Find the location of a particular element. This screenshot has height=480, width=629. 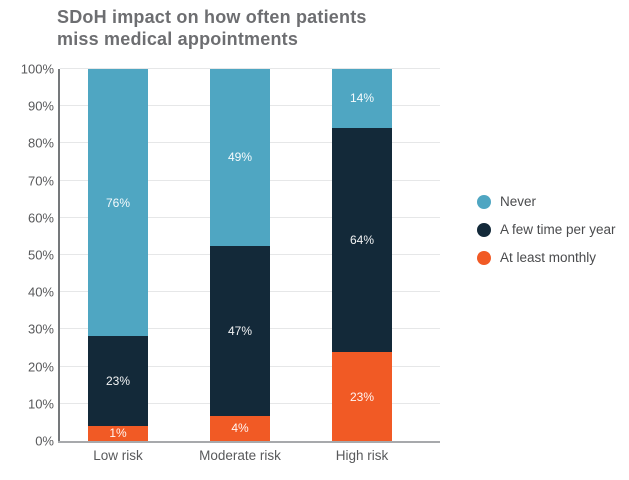

bar-segment: 64% is located at coordinates (362, 240).